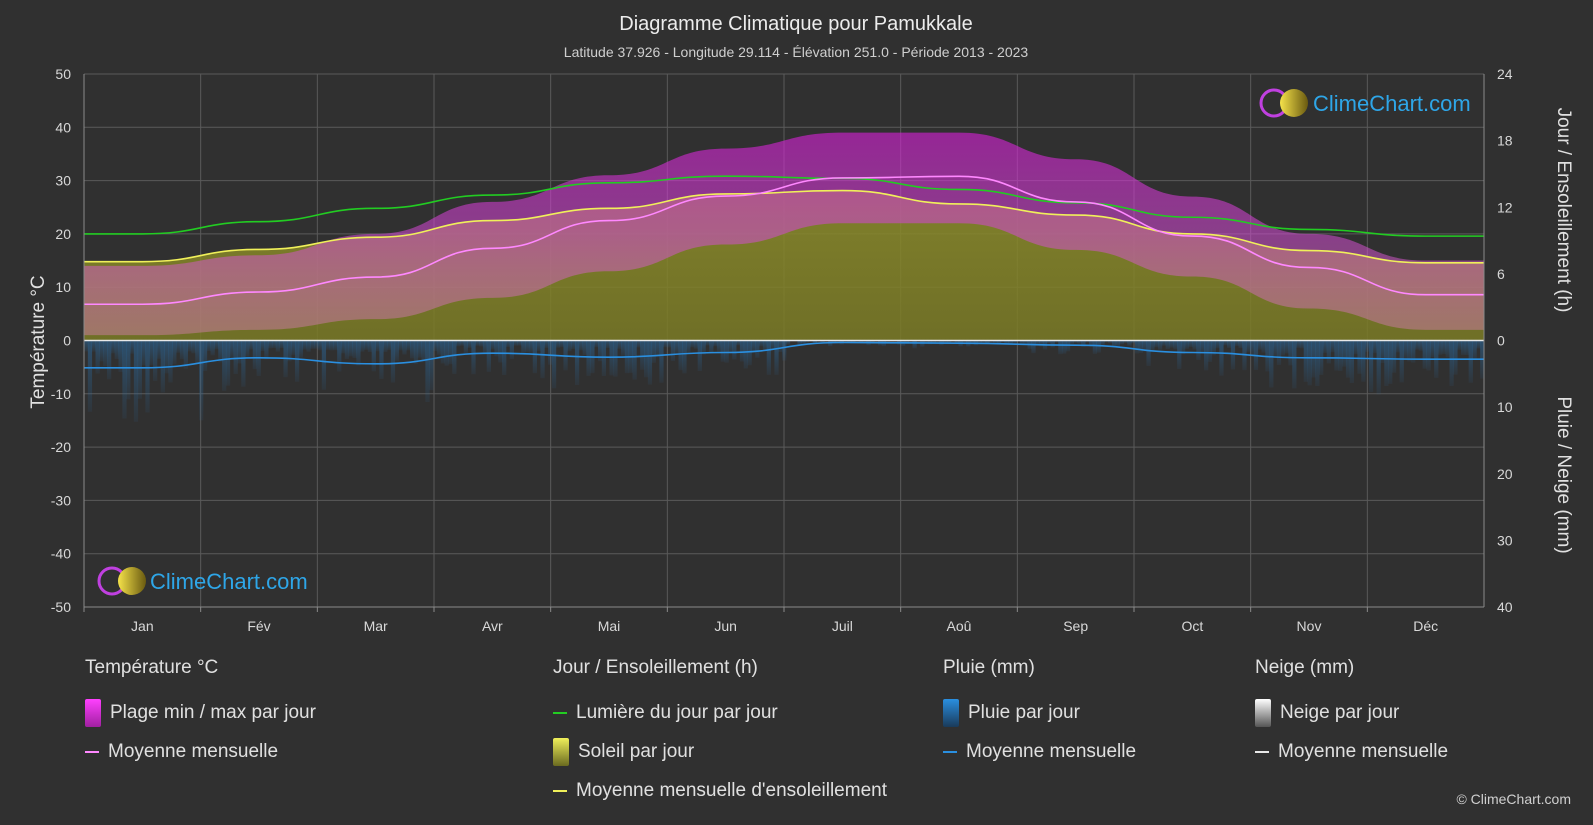 The width and height of the screenshot is (1593, 825). Describe the element at coordinates (795, 24) in the screenshot. I see `chart-title: Diagramme Climatique pour Pamukkale` at that location.